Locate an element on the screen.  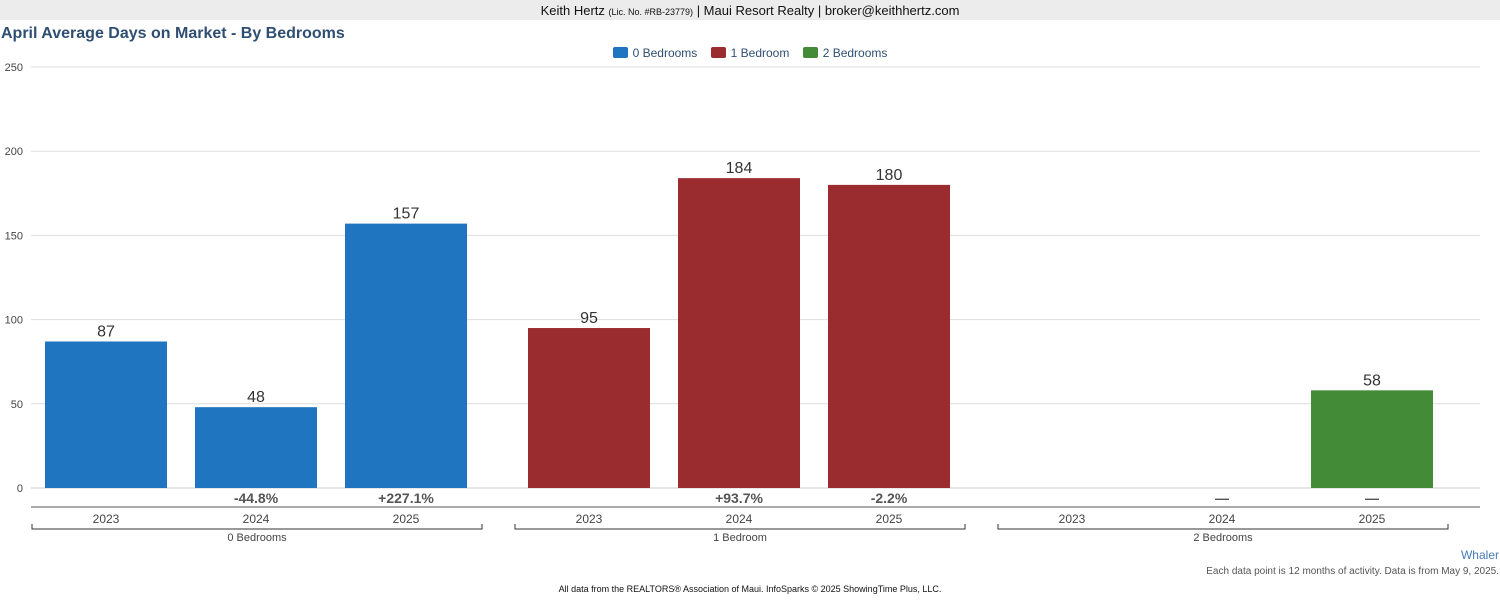
y-tick-label: 150 is located at coordinates (14, 236).